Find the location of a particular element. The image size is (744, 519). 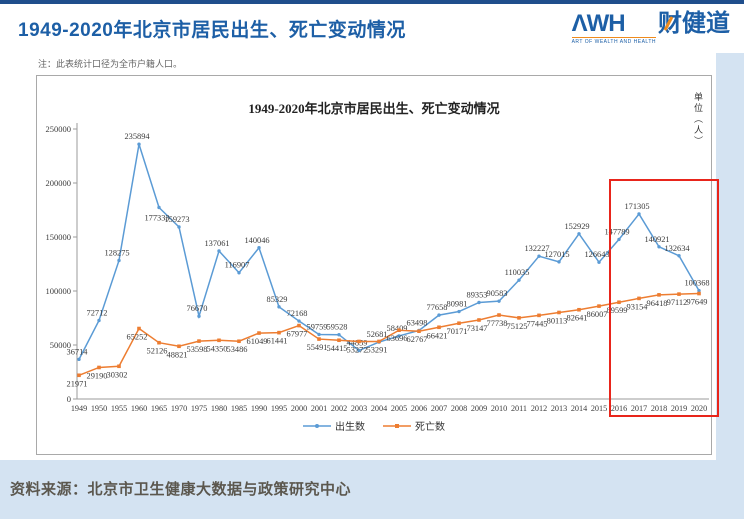

data-label: 96418 is located at coordinates (657, 303).